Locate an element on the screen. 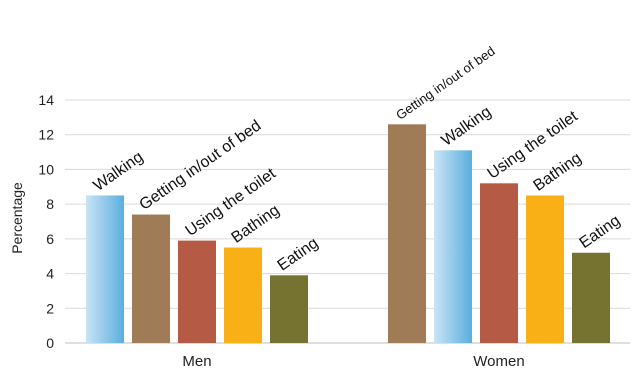 This screenshot has width=639, height=372. bar-men-bathing is located at coordinates (243, 295).